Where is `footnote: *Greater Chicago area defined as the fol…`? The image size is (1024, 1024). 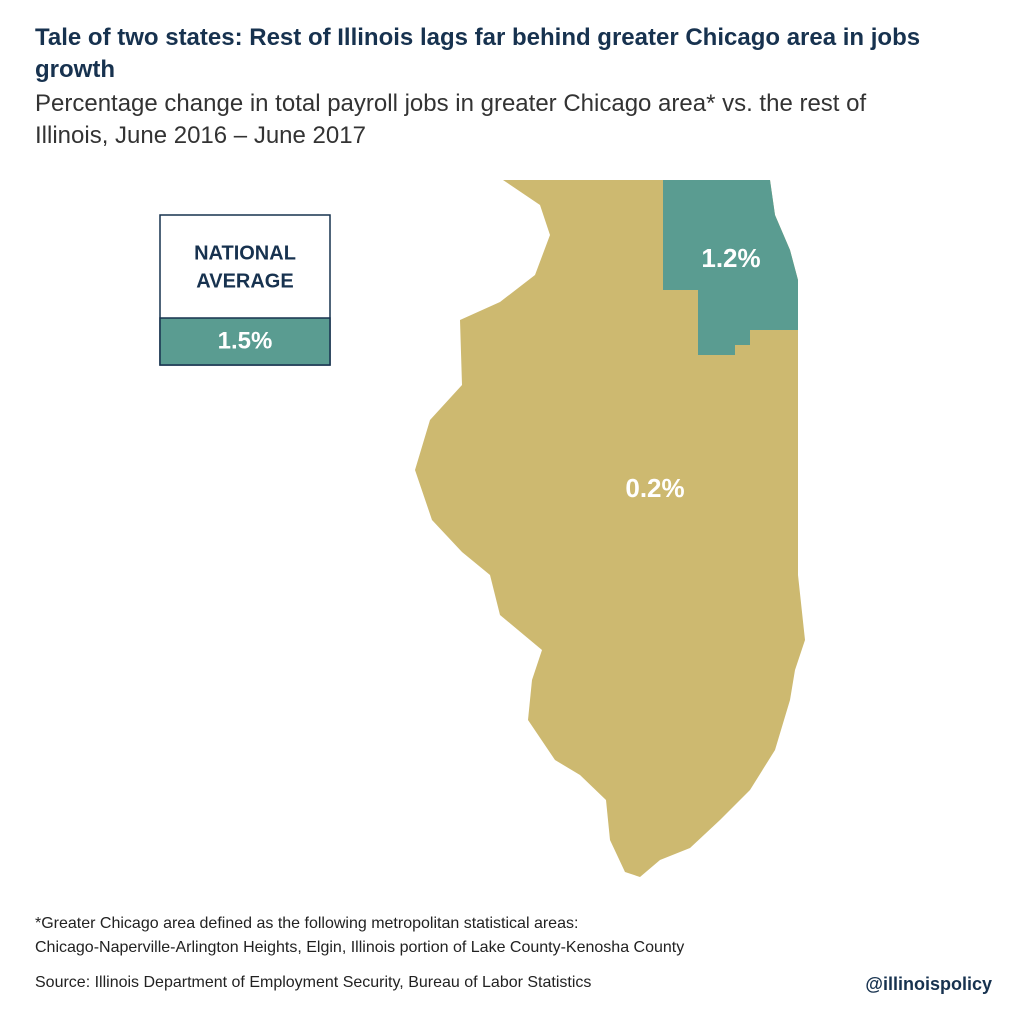
footnote: *Greater Chicago area defined as the fol… is located at coordinates (359, 936).